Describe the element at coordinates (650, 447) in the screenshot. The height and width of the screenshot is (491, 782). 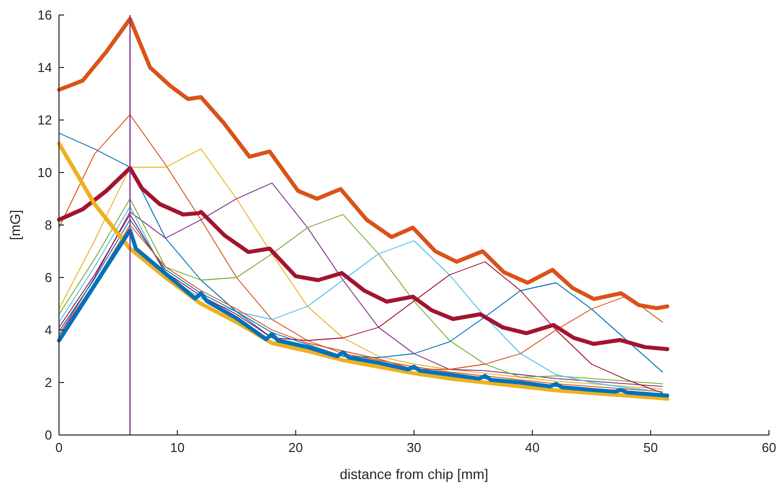
I see `x-tick-label: 50` at that location.